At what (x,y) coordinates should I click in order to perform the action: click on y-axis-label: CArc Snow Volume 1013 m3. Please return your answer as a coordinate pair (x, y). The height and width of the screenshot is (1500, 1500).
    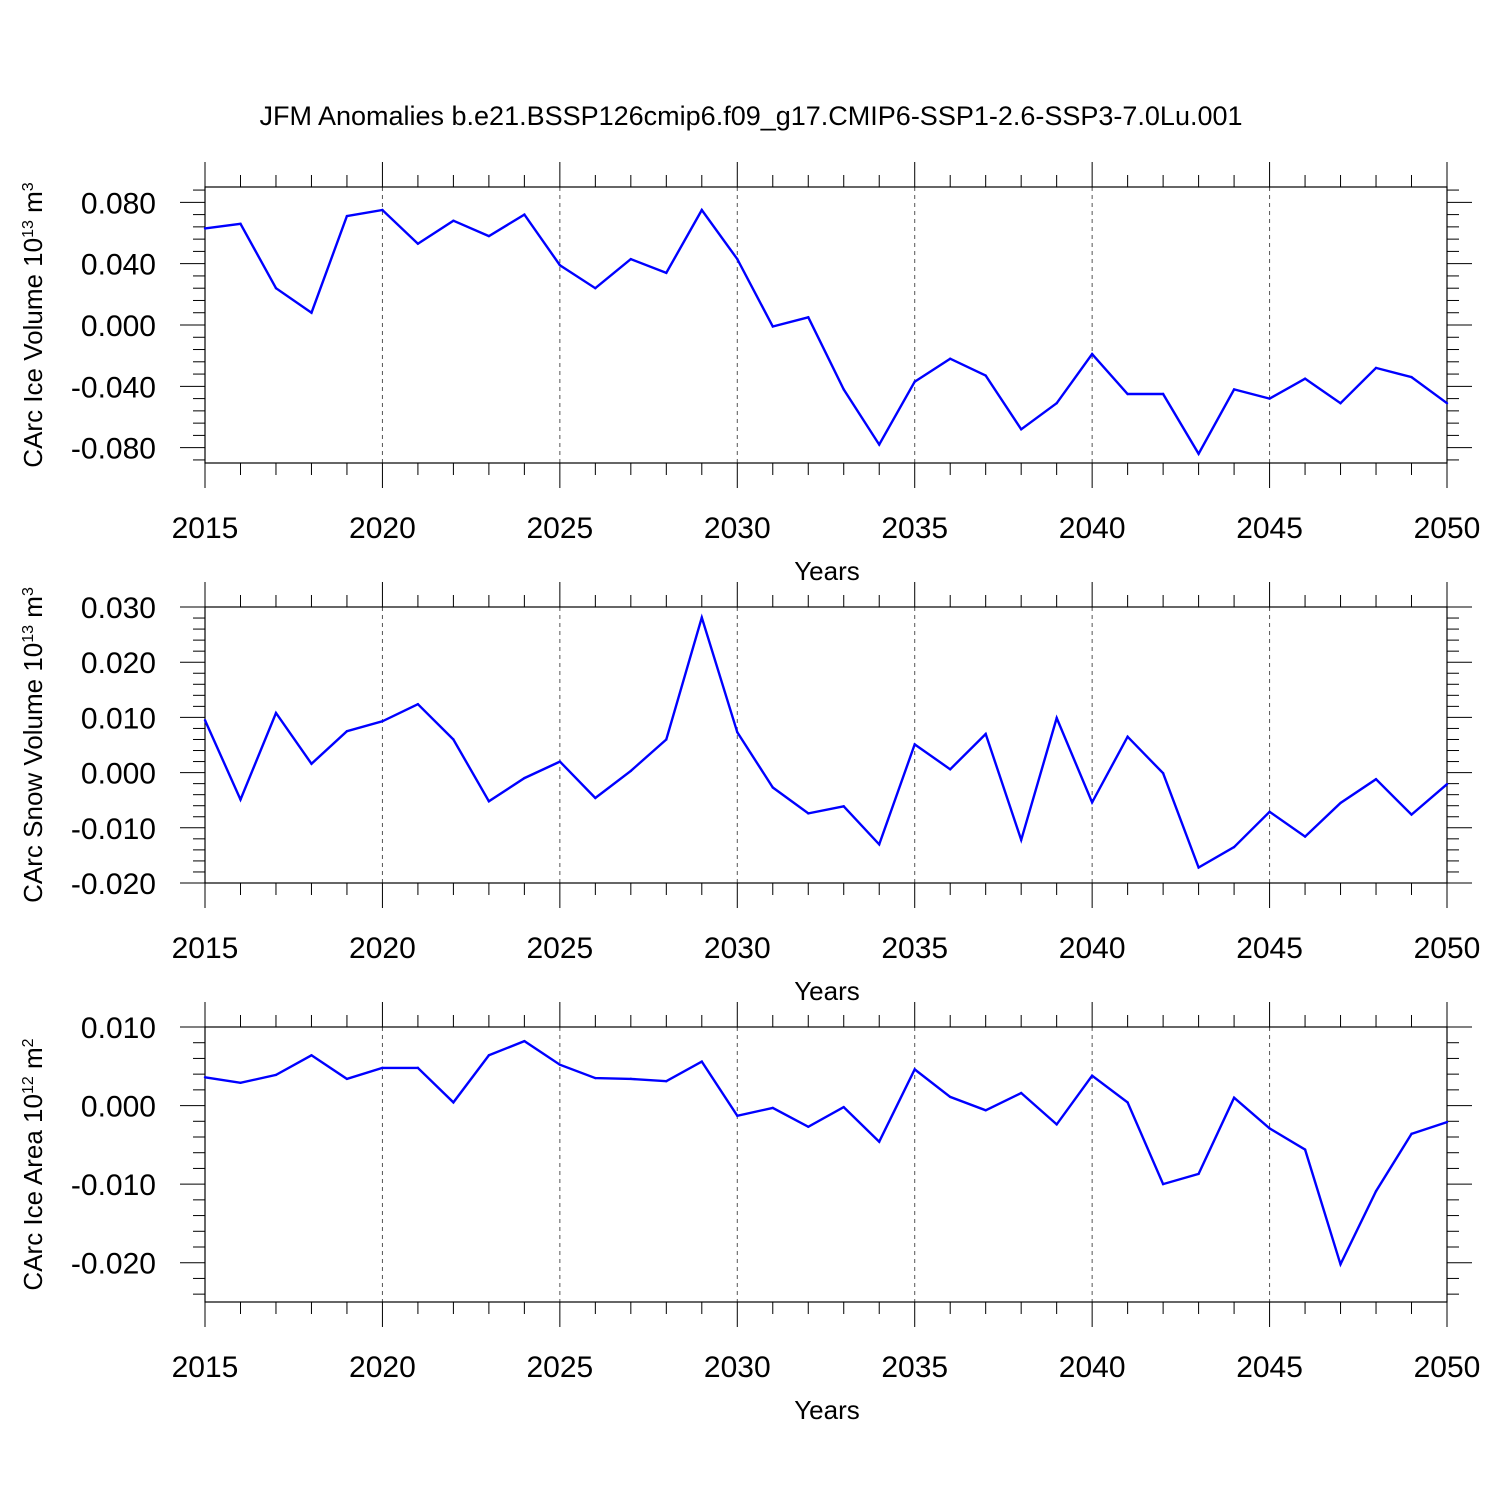
    Looking at the image, I should click on (33, 745).